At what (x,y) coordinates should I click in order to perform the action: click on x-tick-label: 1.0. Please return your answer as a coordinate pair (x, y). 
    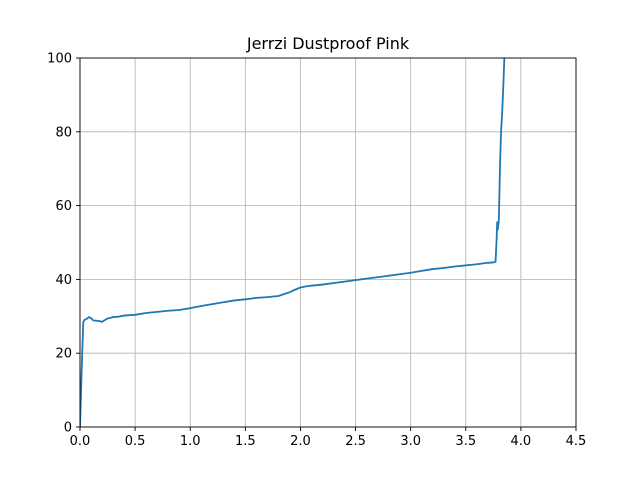
    Looking at the image, I should click on (190, 441).